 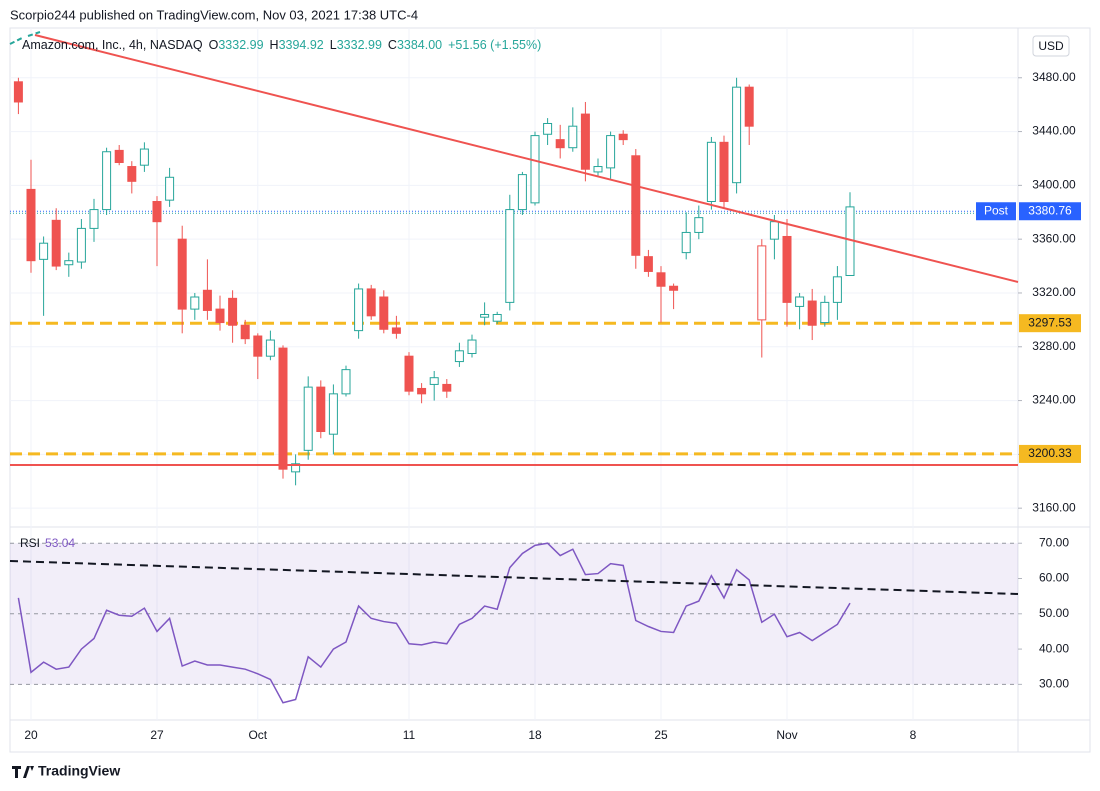 I want to click on legend-item: O, so click(x=214, y=45).